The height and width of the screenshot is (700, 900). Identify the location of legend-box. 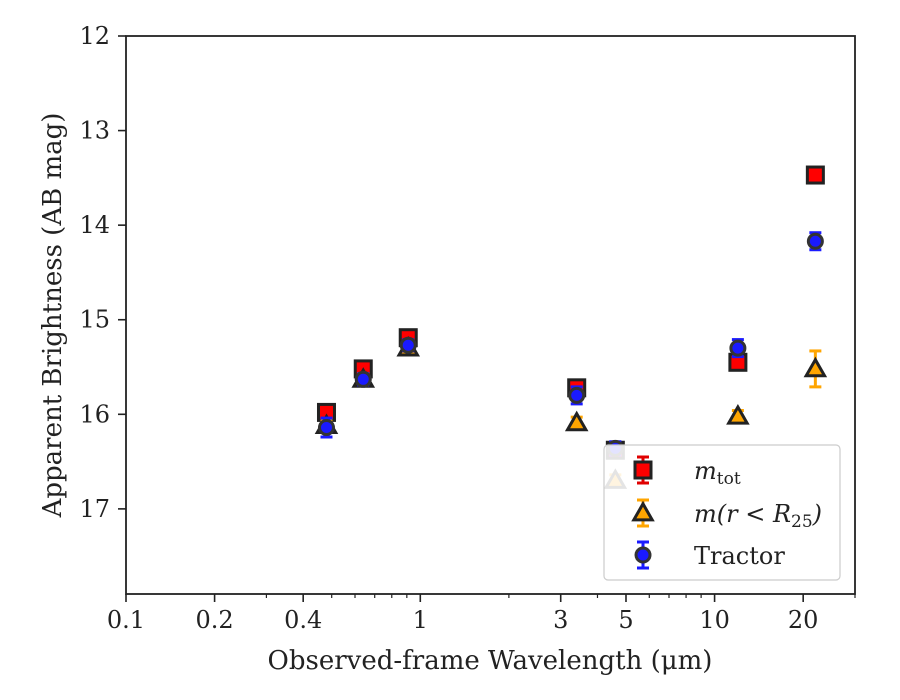
(722, 512).